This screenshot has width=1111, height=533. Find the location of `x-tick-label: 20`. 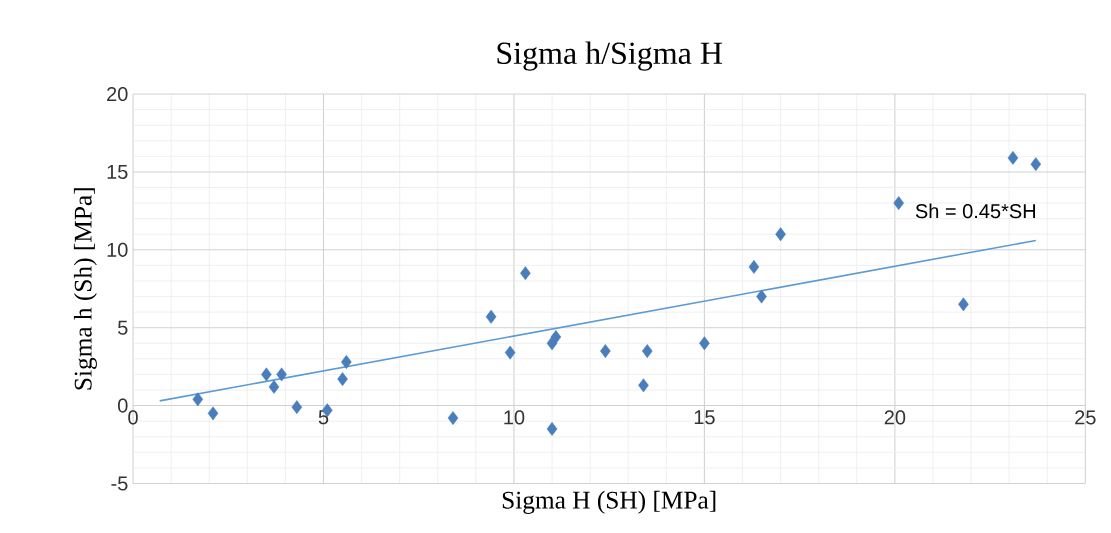

x-tick-label: 20 is located at coordinates (895, 417).